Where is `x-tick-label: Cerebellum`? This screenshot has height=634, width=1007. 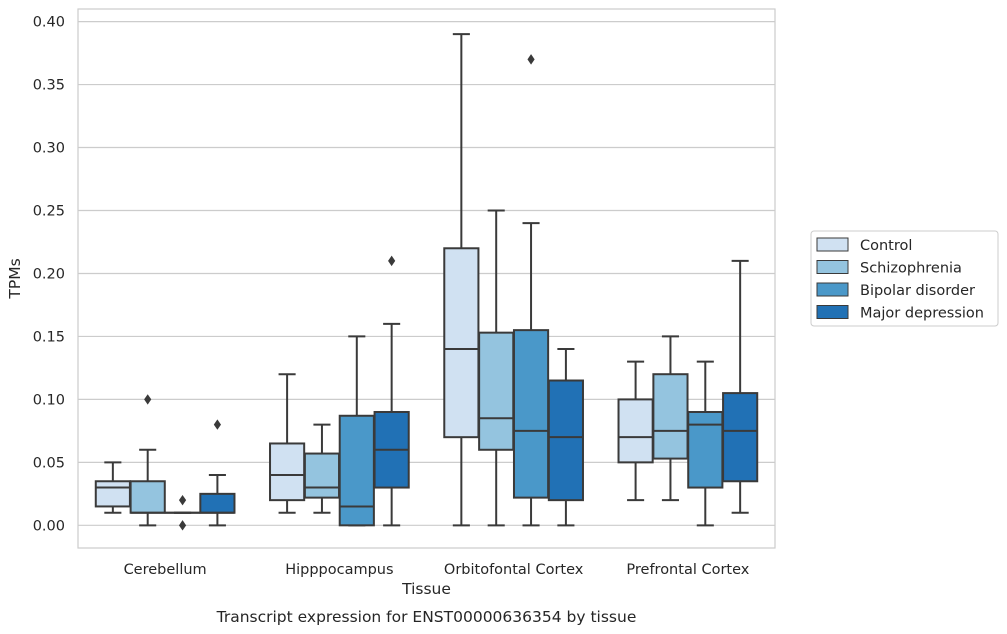
x-tick-label: Cerebellum is located at coordinates (165, 570).